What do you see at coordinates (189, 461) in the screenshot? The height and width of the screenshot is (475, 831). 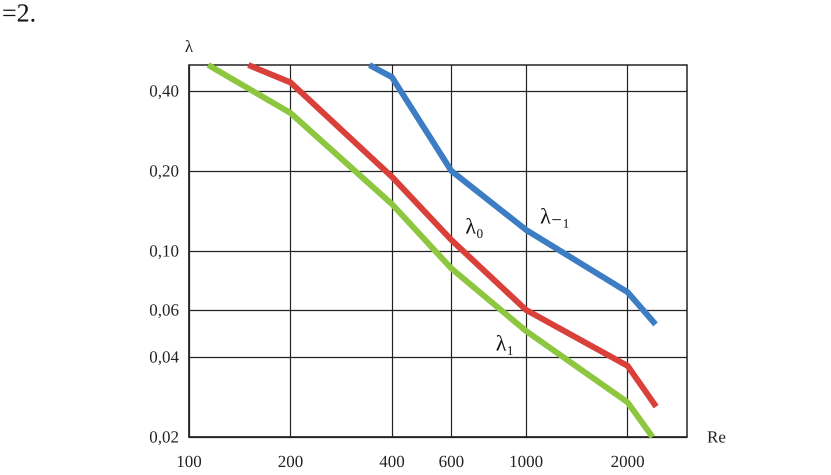 I see `x-tick-label: 100` at bounding box center [189, 461].